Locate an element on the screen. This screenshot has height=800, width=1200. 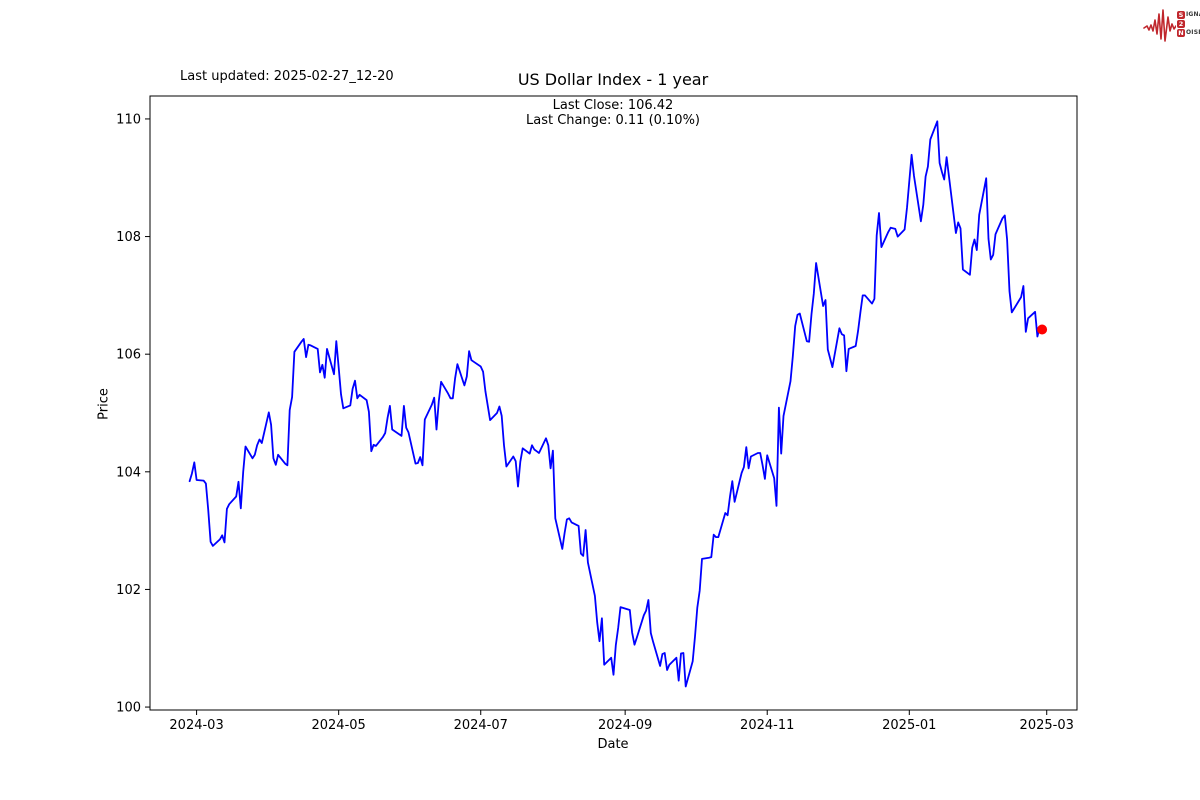
x-axis-label: Date is located at coordinates (613, 744).